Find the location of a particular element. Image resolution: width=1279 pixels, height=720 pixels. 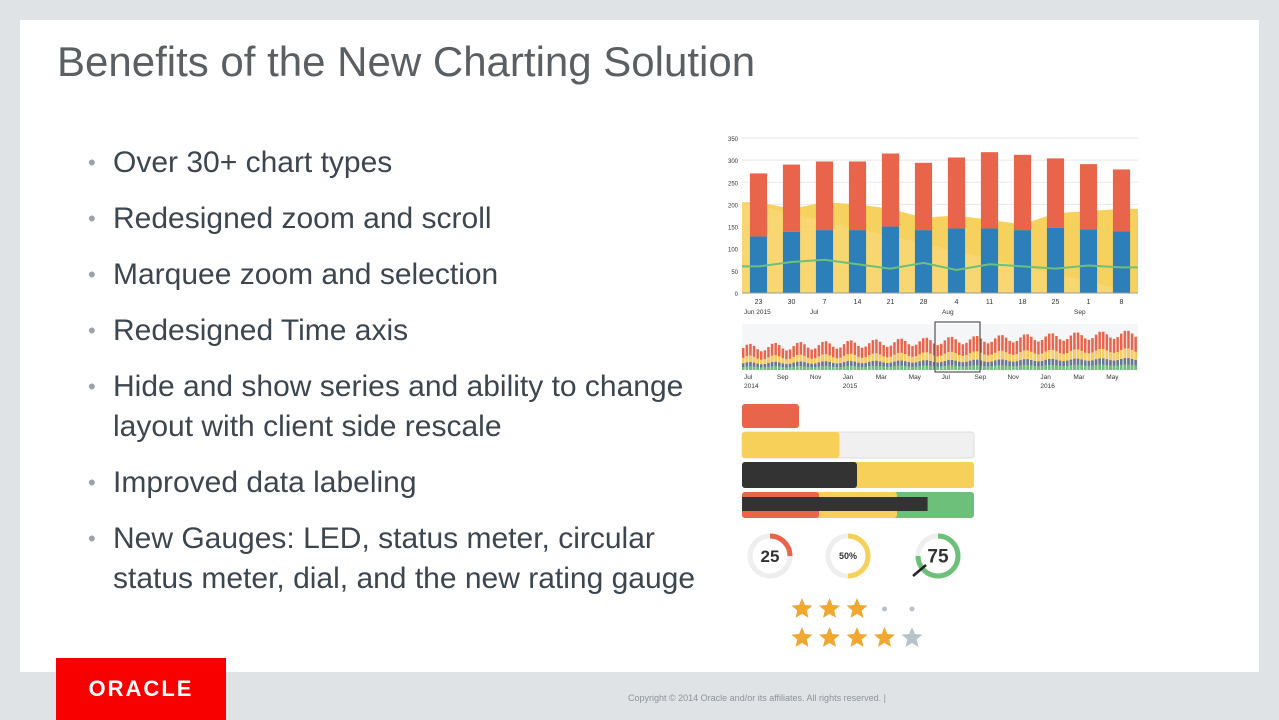

bullet-text: Redesigned Time axis is located at coordinates (261, 330).